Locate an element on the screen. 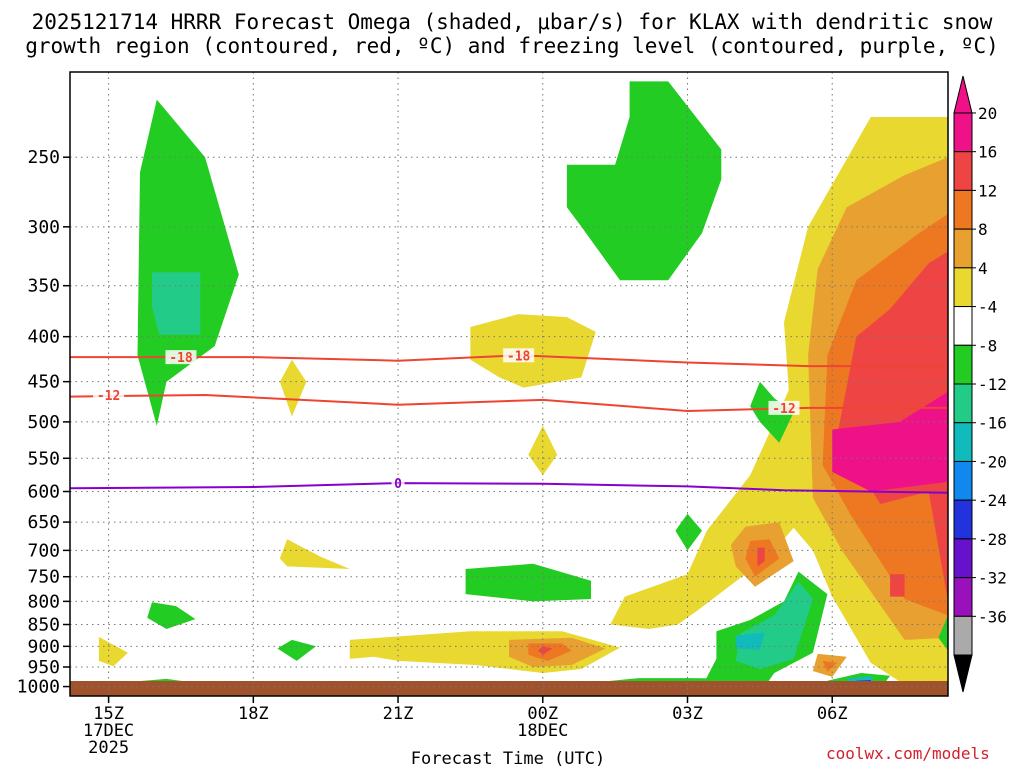  y-tick-label: 700 is located at coordinates (43, 550).